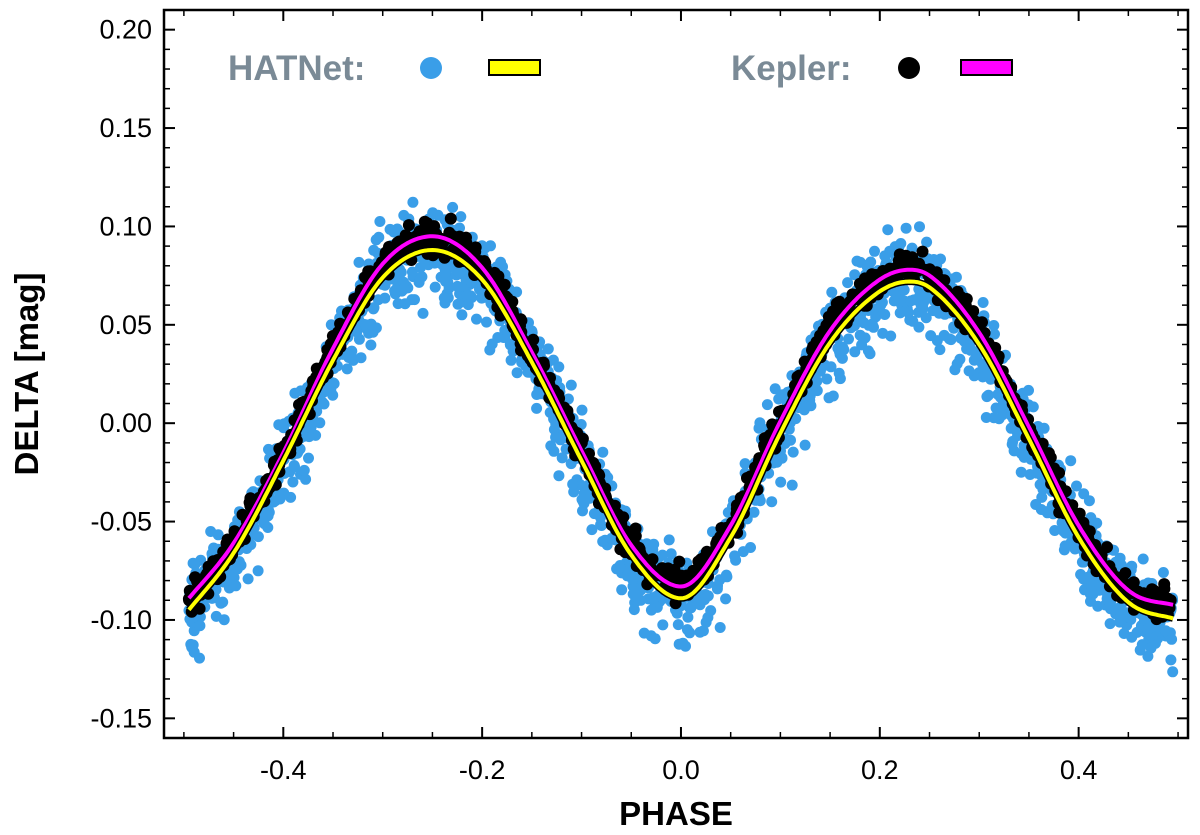 The height and width of the screenshot is (835, 1200). I want to click on legend-kepler-marker, so click(909, 68).